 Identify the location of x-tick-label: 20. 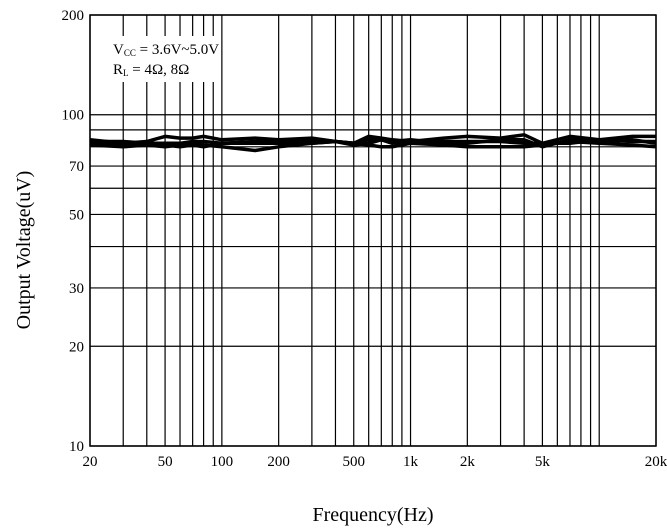
(90, 462).